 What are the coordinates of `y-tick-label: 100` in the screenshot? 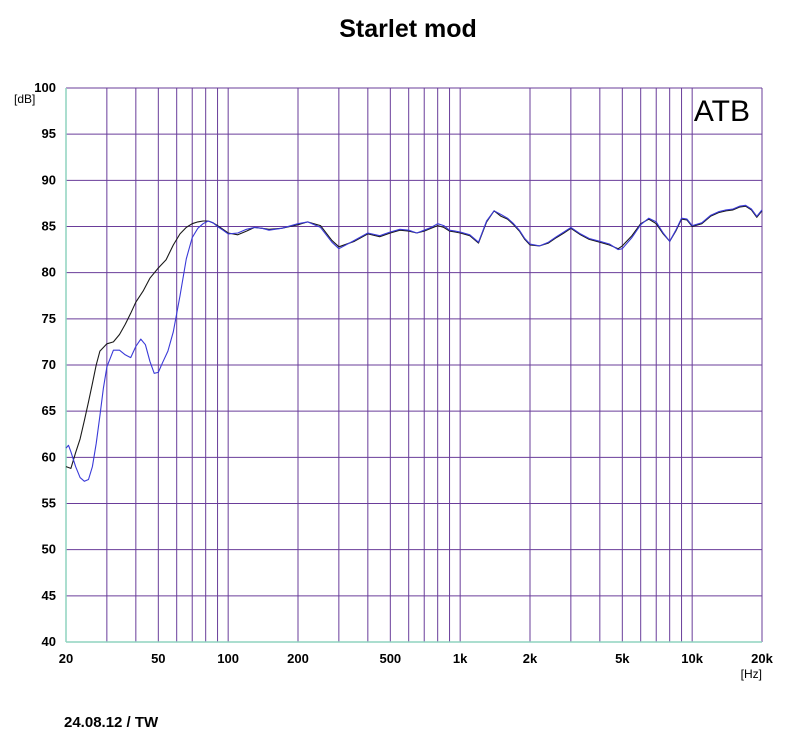 It's located at (45, 87).